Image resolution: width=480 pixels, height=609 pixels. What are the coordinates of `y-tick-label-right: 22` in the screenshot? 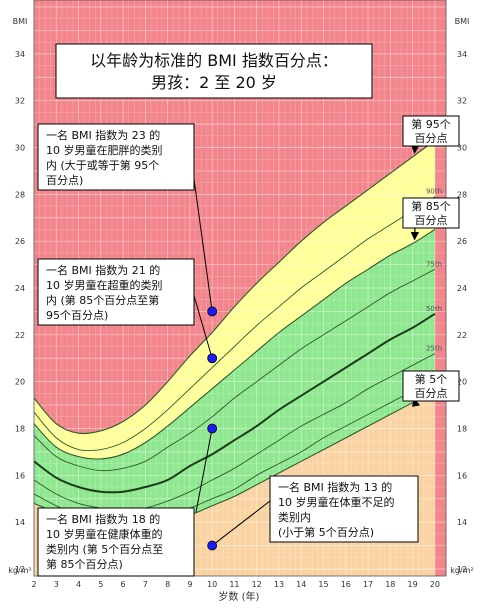 It's located at (462, 335).